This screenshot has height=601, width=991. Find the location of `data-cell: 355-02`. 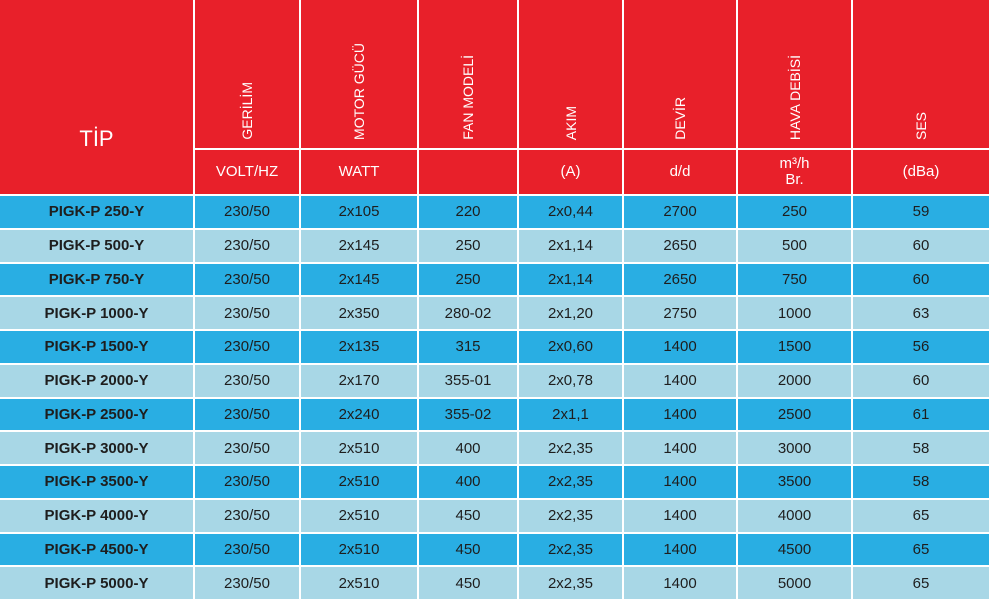

data-cell: 355-02 is located at coordinates (468, 414).